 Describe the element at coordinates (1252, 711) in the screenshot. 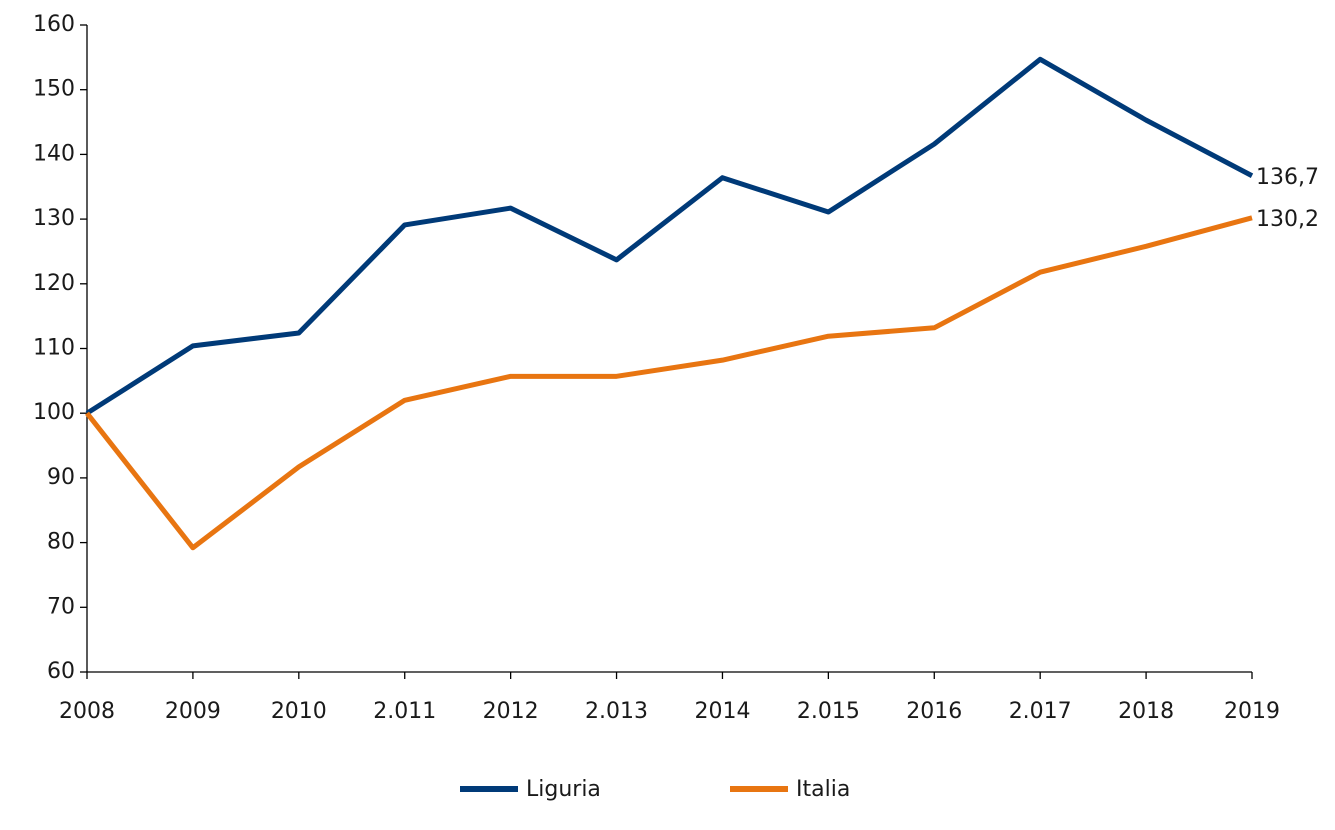

I see `x-tick-label: 2019` at that location.